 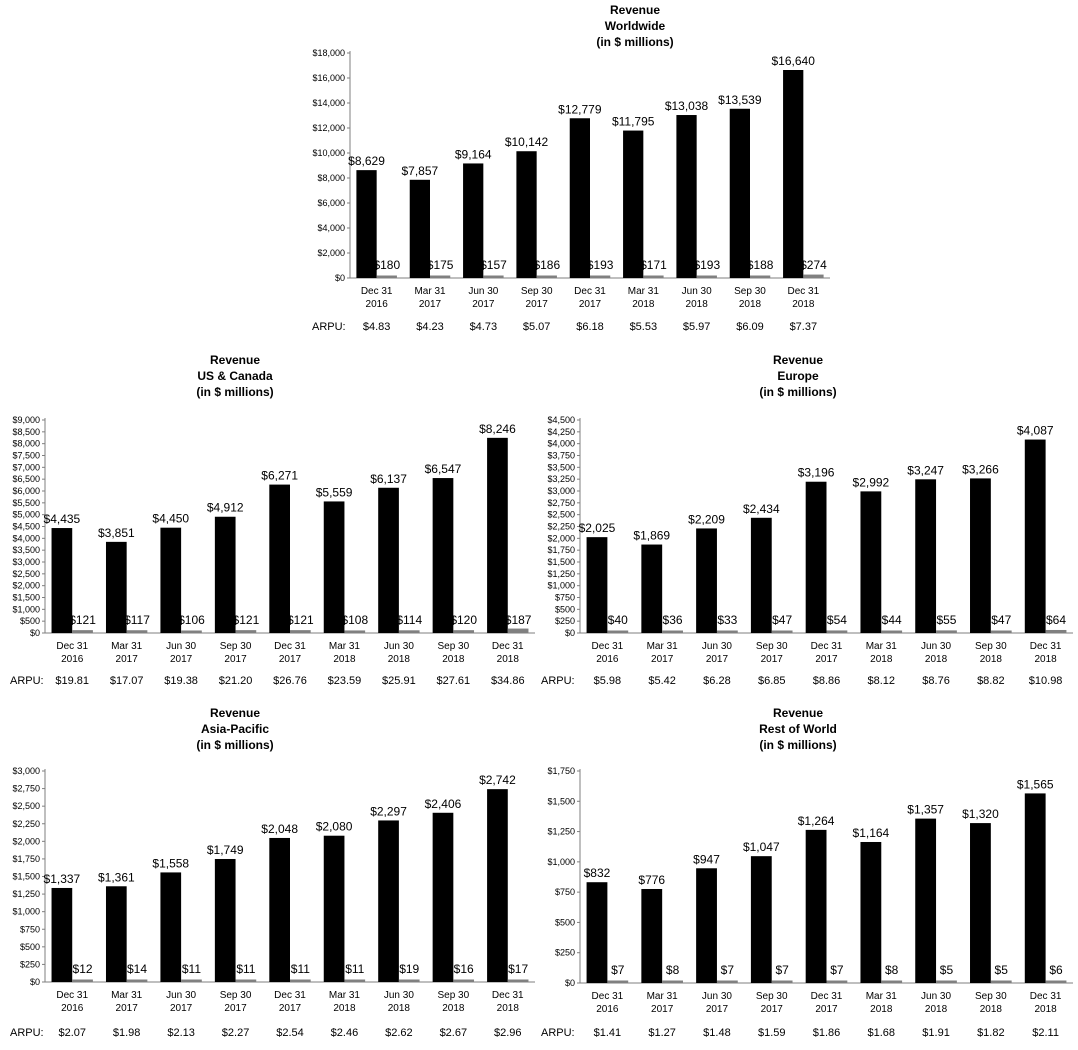 What do you see at coordinates (27, 681) in the screenshot?
I see `arpu-label: ARPU:` at bounding box center [27, 681].